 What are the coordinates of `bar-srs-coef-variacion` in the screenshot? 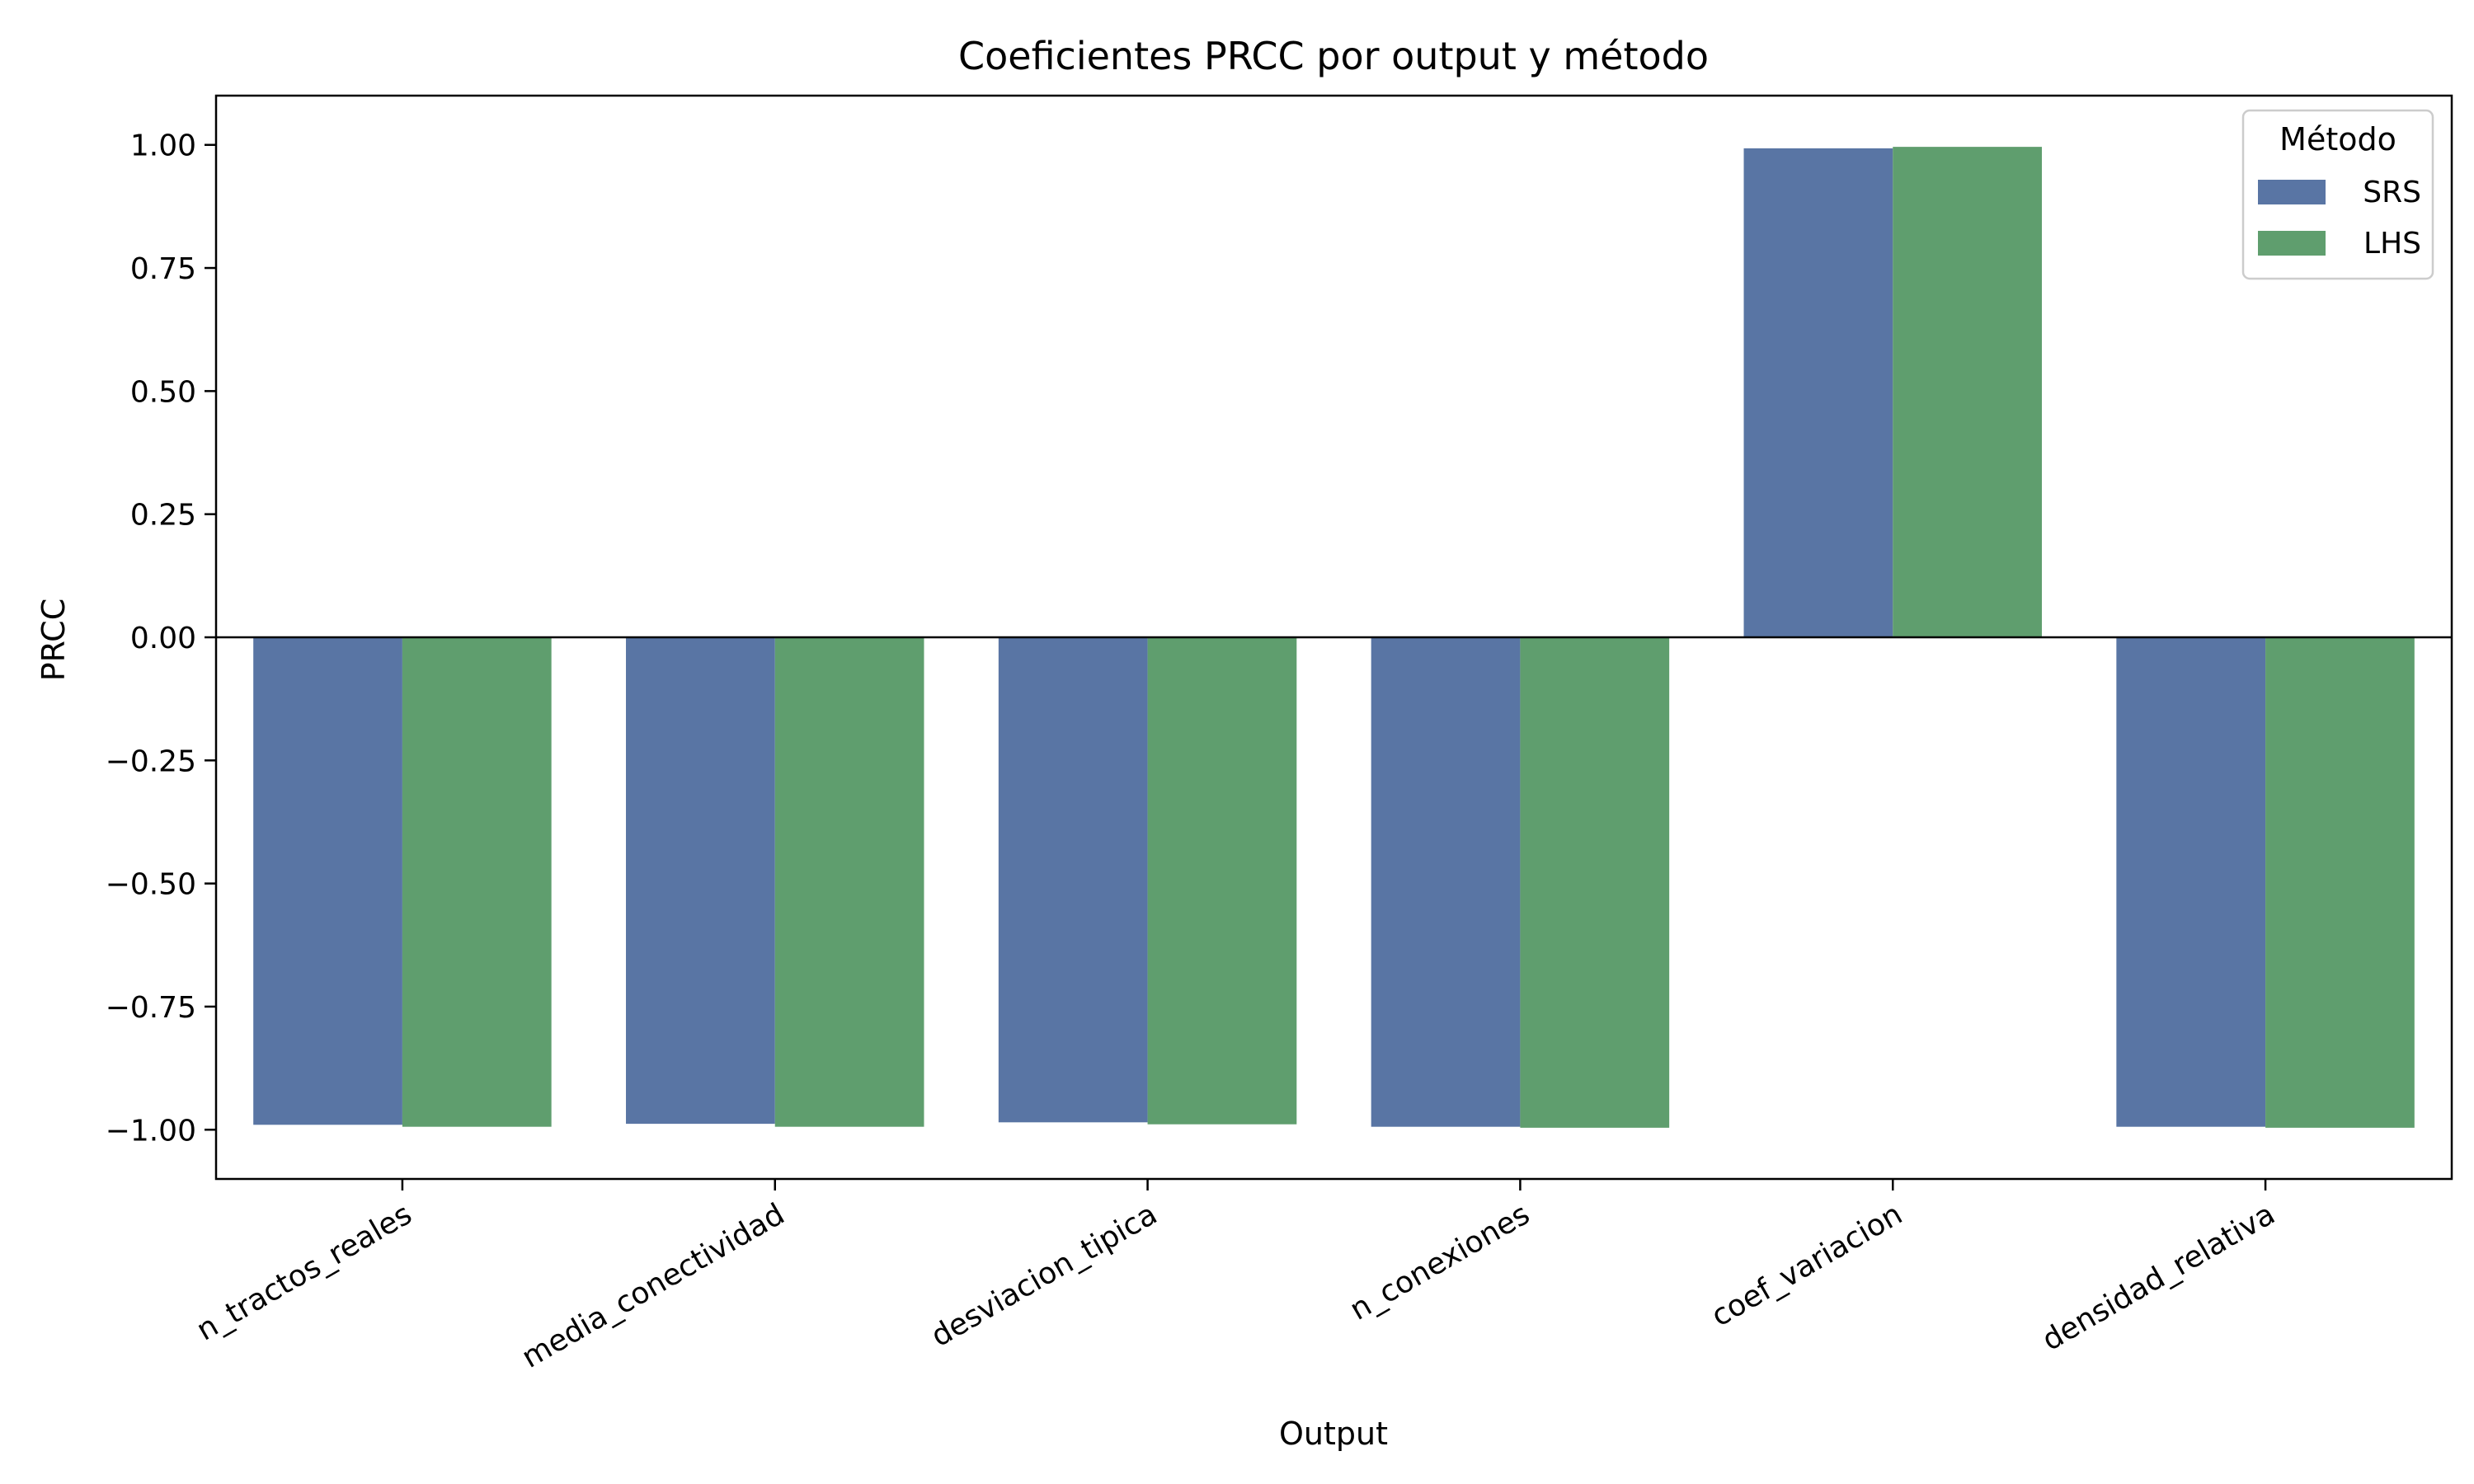 It's located at (1818, 392).